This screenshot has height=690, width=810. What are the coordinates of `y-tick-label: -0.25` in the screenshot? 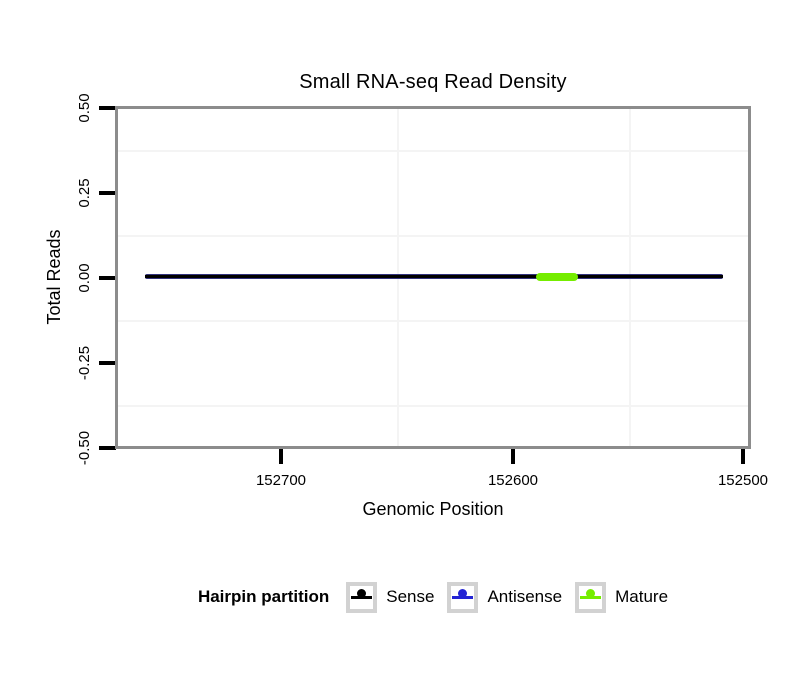 It's located at (84, 363).